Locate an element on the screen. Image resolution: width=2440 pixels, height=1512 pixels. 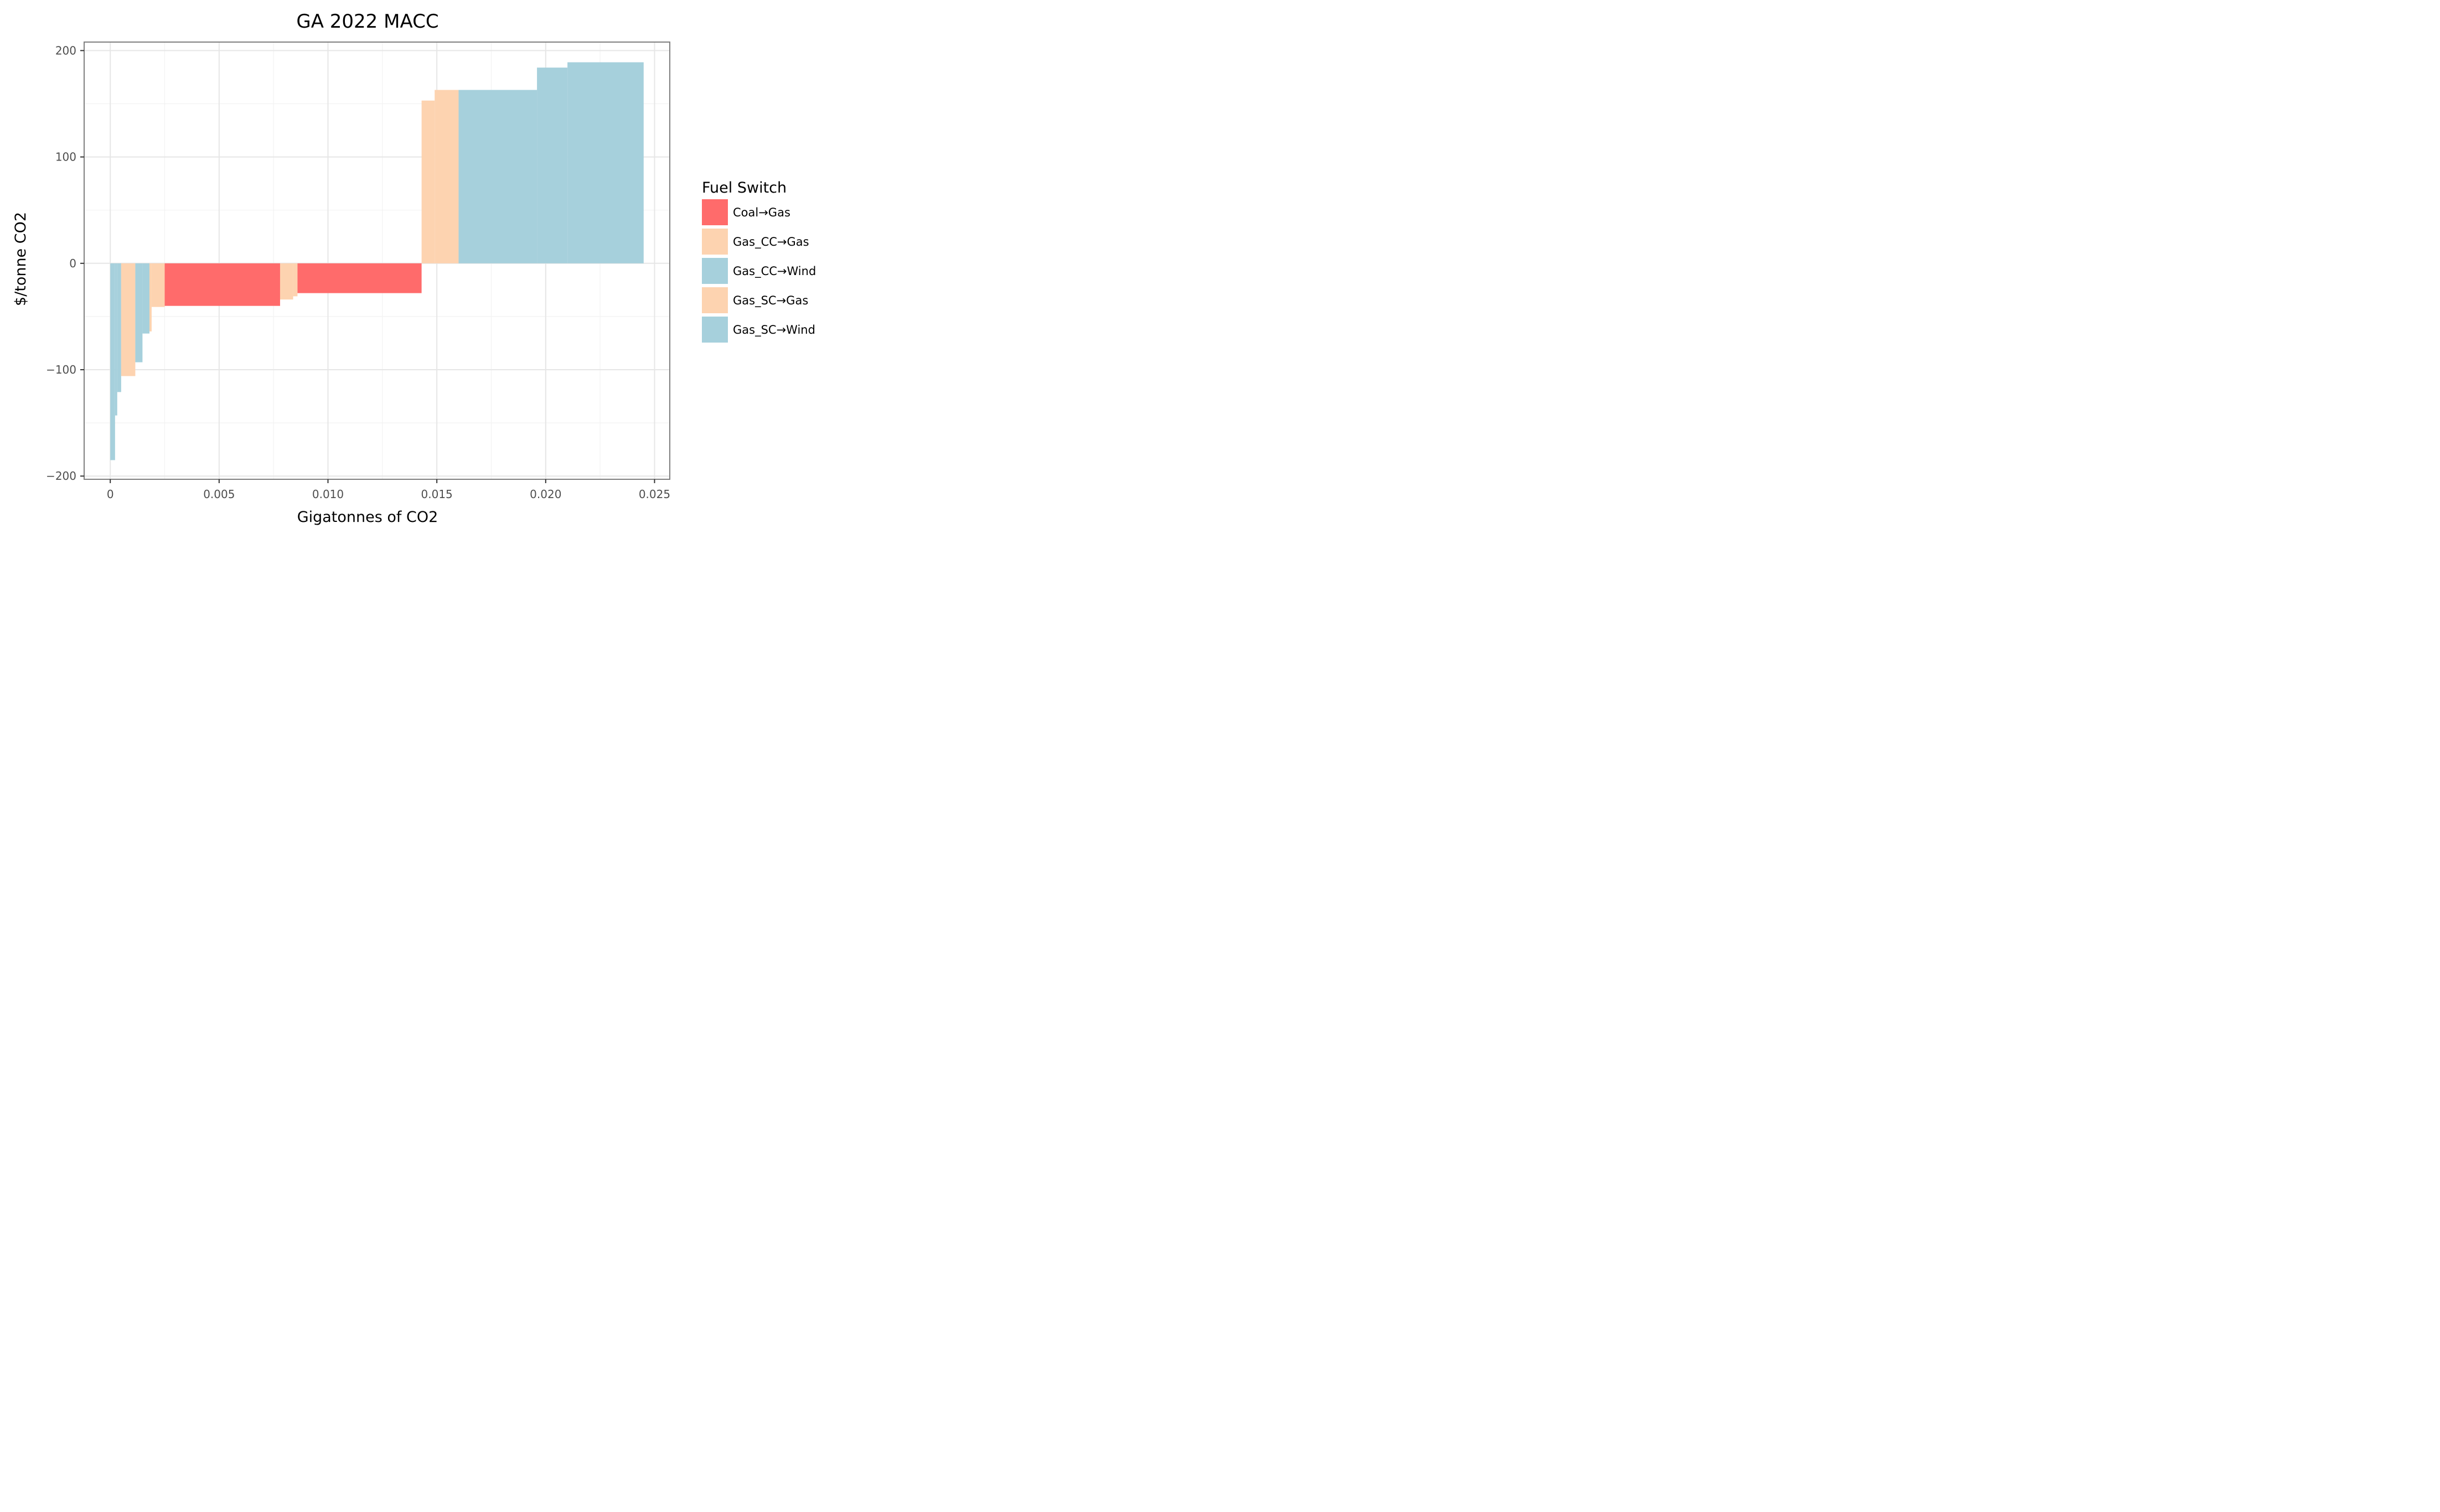
x-axis-ticks: 0 0.005 0.010 0.015 0.020 0.025 is located at coordinates (388, 490).